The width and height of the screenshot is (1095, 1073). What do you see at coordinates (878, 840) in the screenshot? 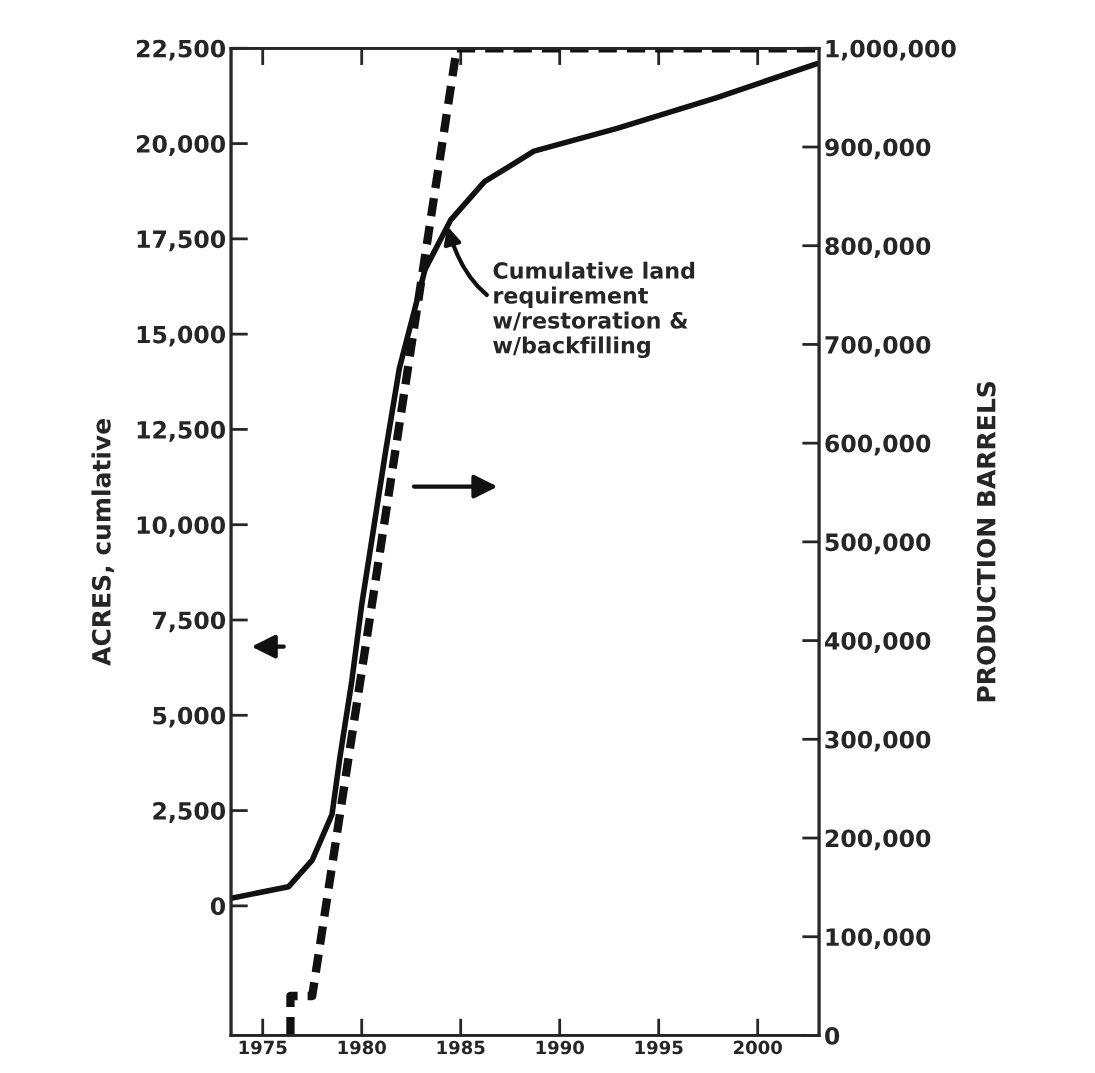
I see `y2-tick-label: 200,000` at bounding box center [878, 840].